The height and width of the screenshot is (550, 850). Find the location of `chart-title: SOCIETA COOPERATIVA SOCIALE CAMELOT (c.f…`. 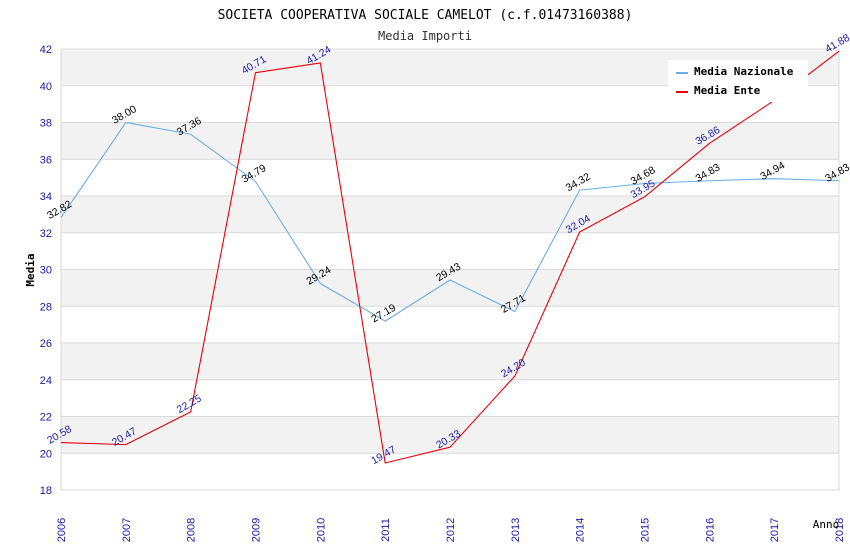

chart-title: SOCIETA COOPERATIVA SOCIALE CAMELOT (c.f… is located at coordinates (425, 15).